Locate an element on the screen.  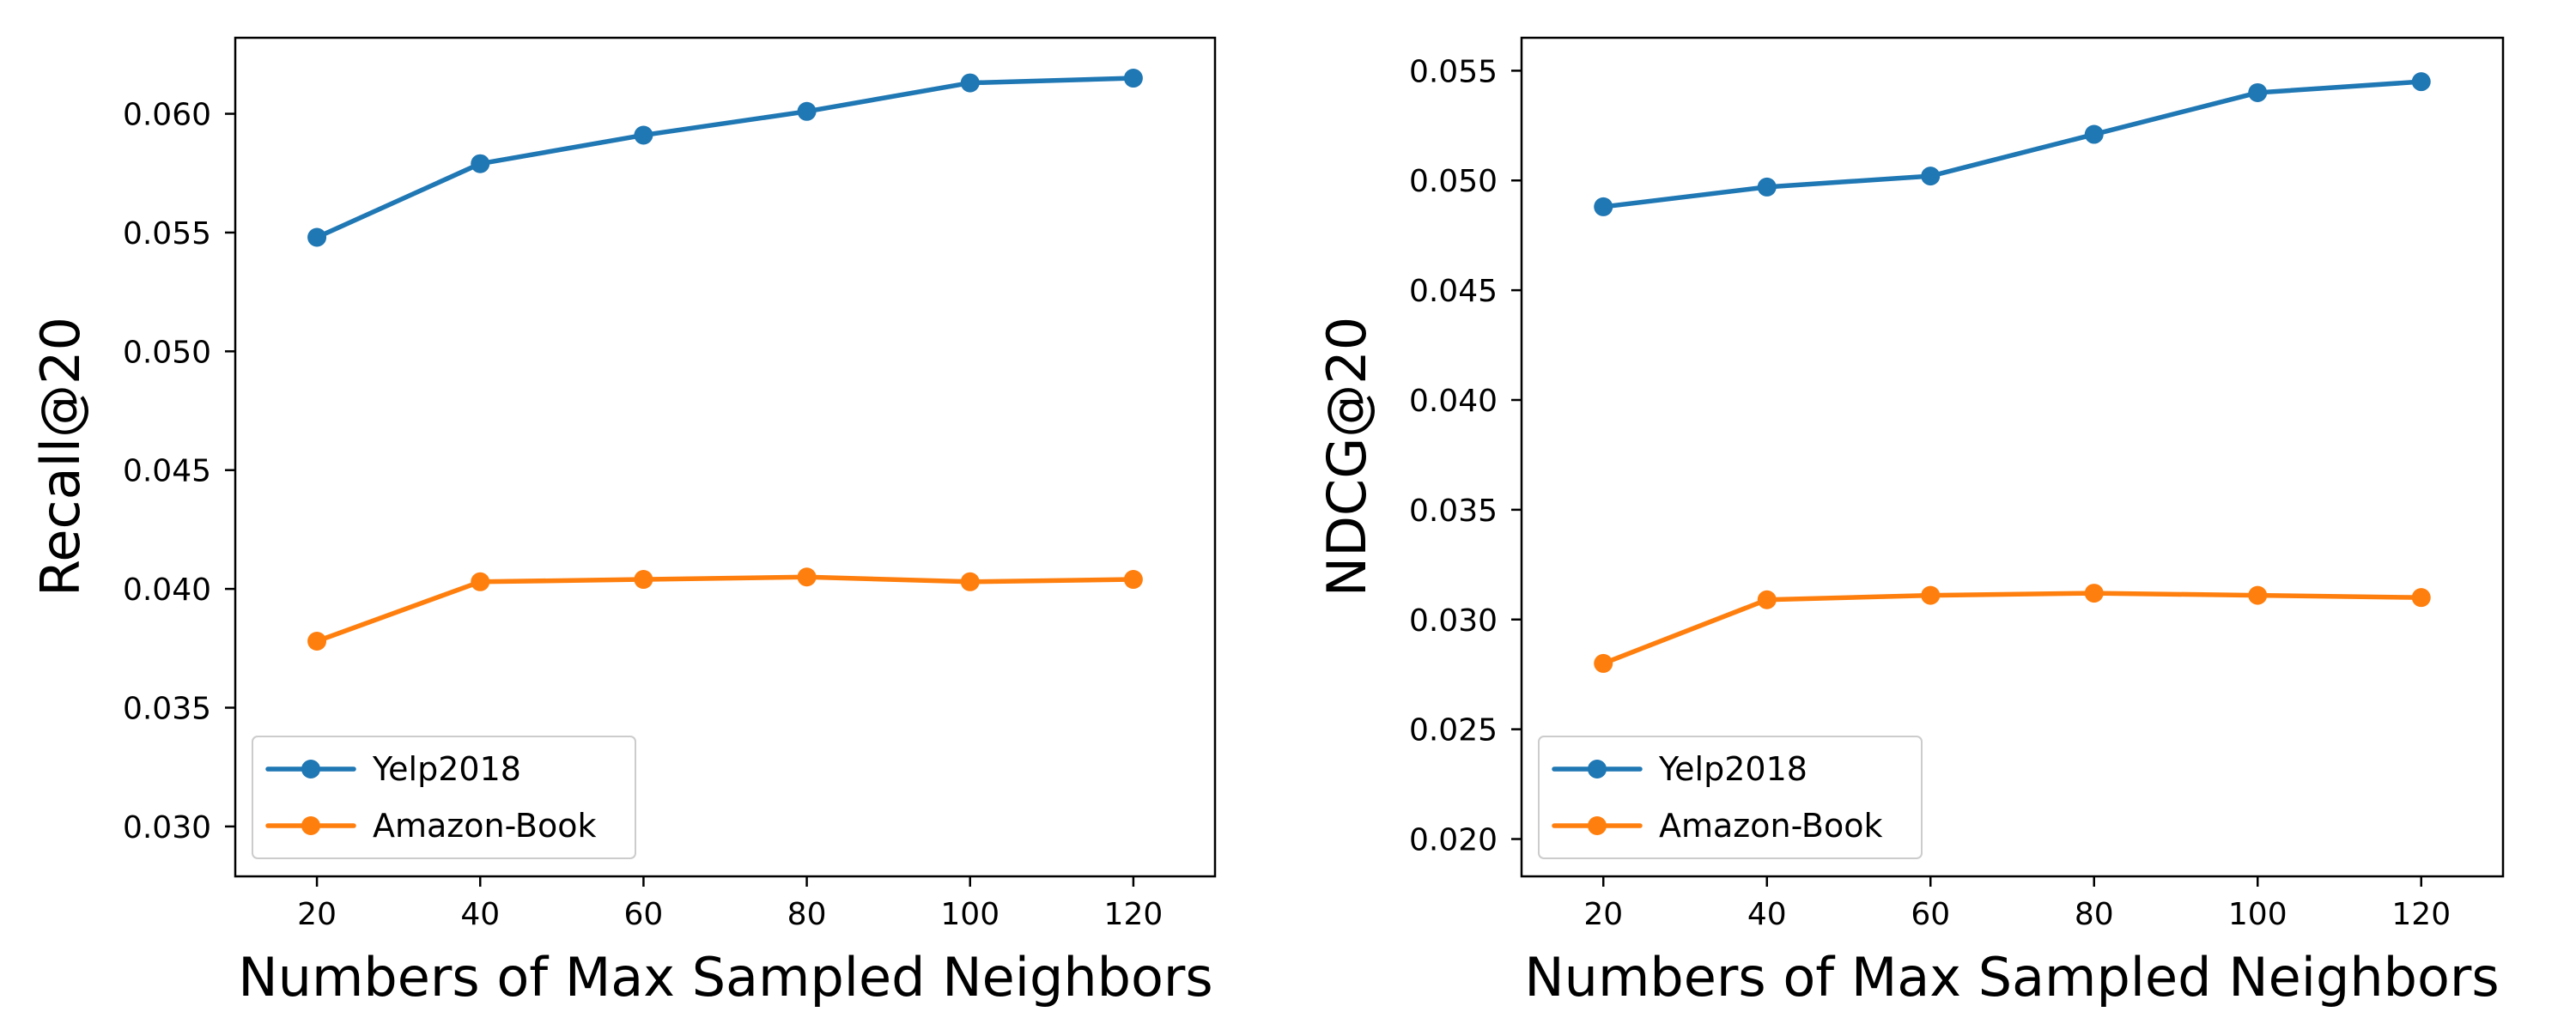
y-tick-label: 0.025 is located at coordinates (1453, 730).